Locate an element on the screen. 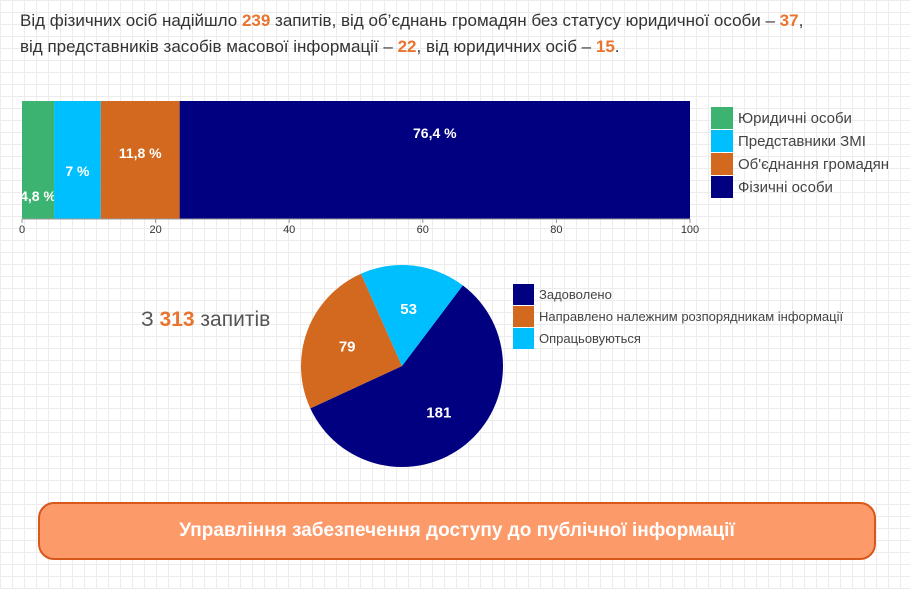  total-requests: З 313 запитів is located at coordinates (205, 320).